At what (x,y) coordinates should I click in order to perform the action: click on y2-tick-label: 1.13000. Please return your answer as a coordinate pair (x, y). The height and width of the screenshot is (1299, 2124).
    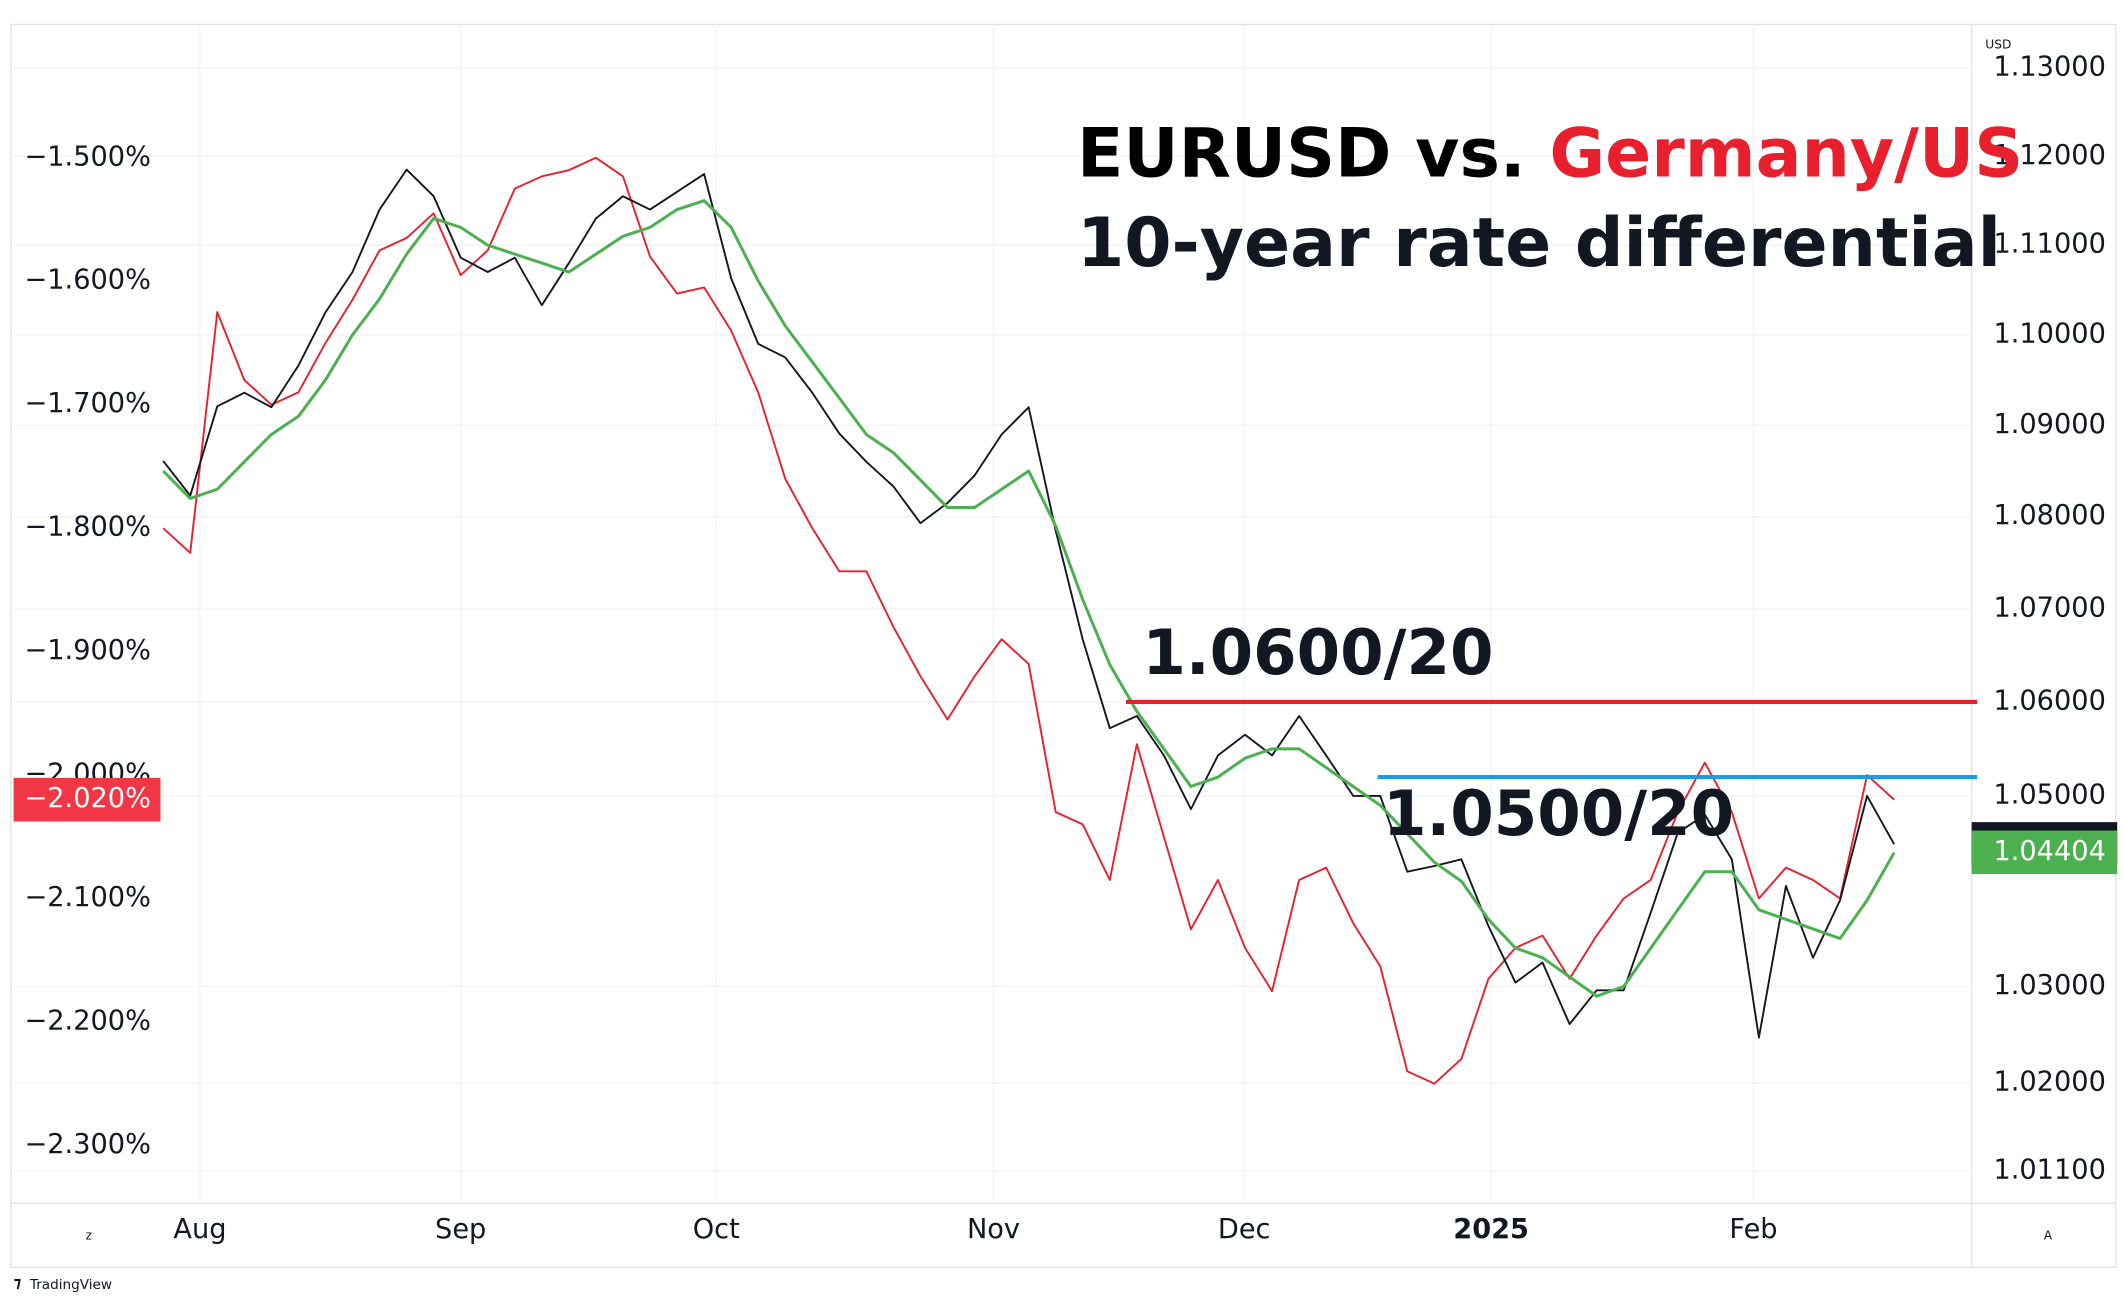
    Looking at the image, I should click on (2049, 67).